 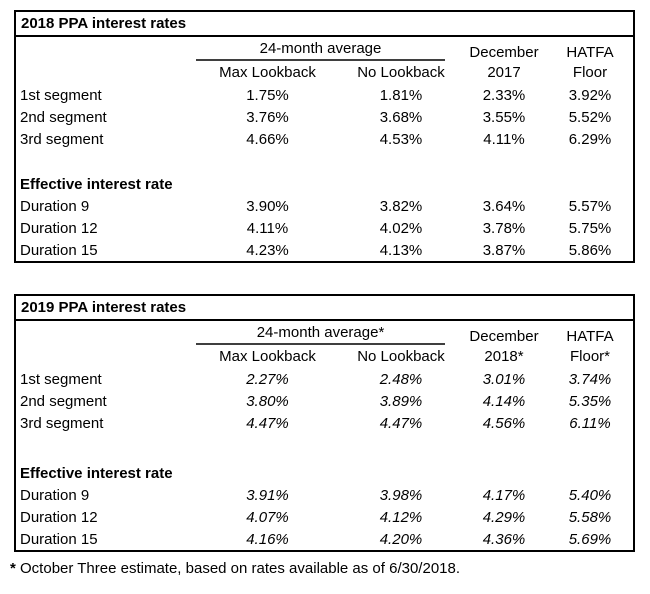 What do you see at coordinates (267, 250) in the screenshot?
I see `rate-cell: 4.23%` at bounding box center [267, 250].